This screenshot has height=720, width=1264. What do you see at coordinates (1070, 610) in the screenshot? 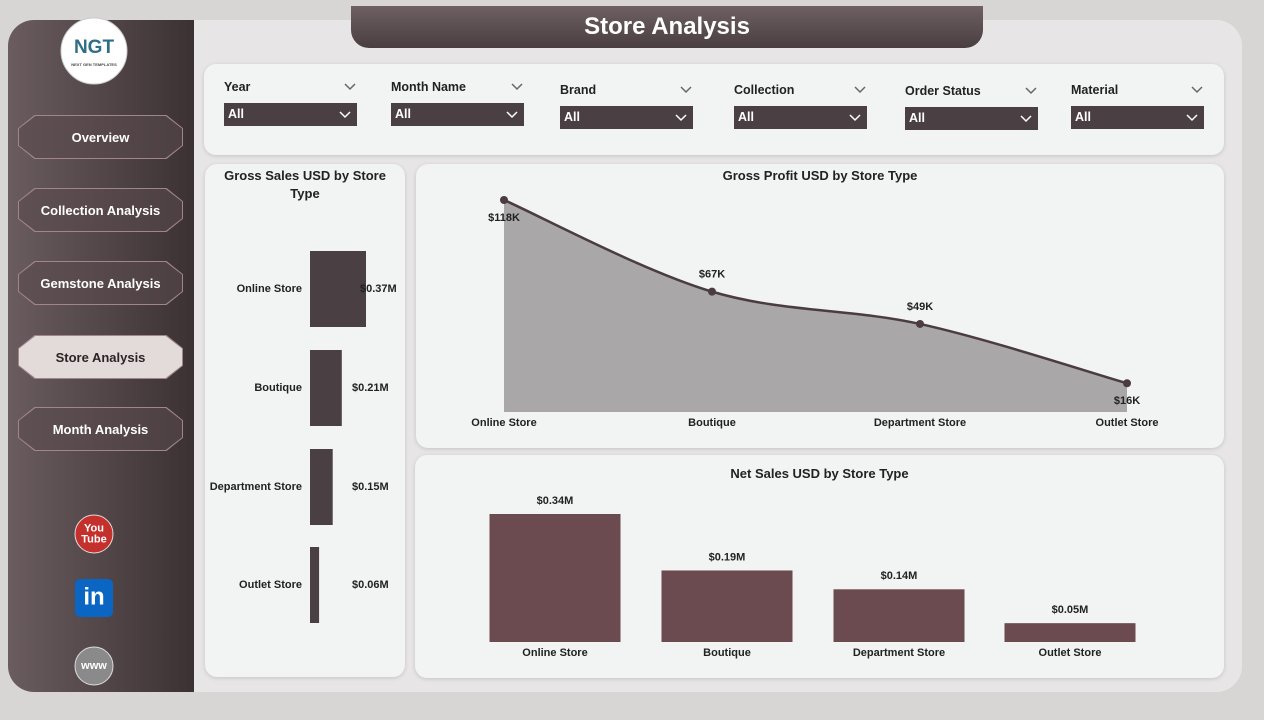
I see `value-label: $0.05M` at bounding box center [1070, 610].